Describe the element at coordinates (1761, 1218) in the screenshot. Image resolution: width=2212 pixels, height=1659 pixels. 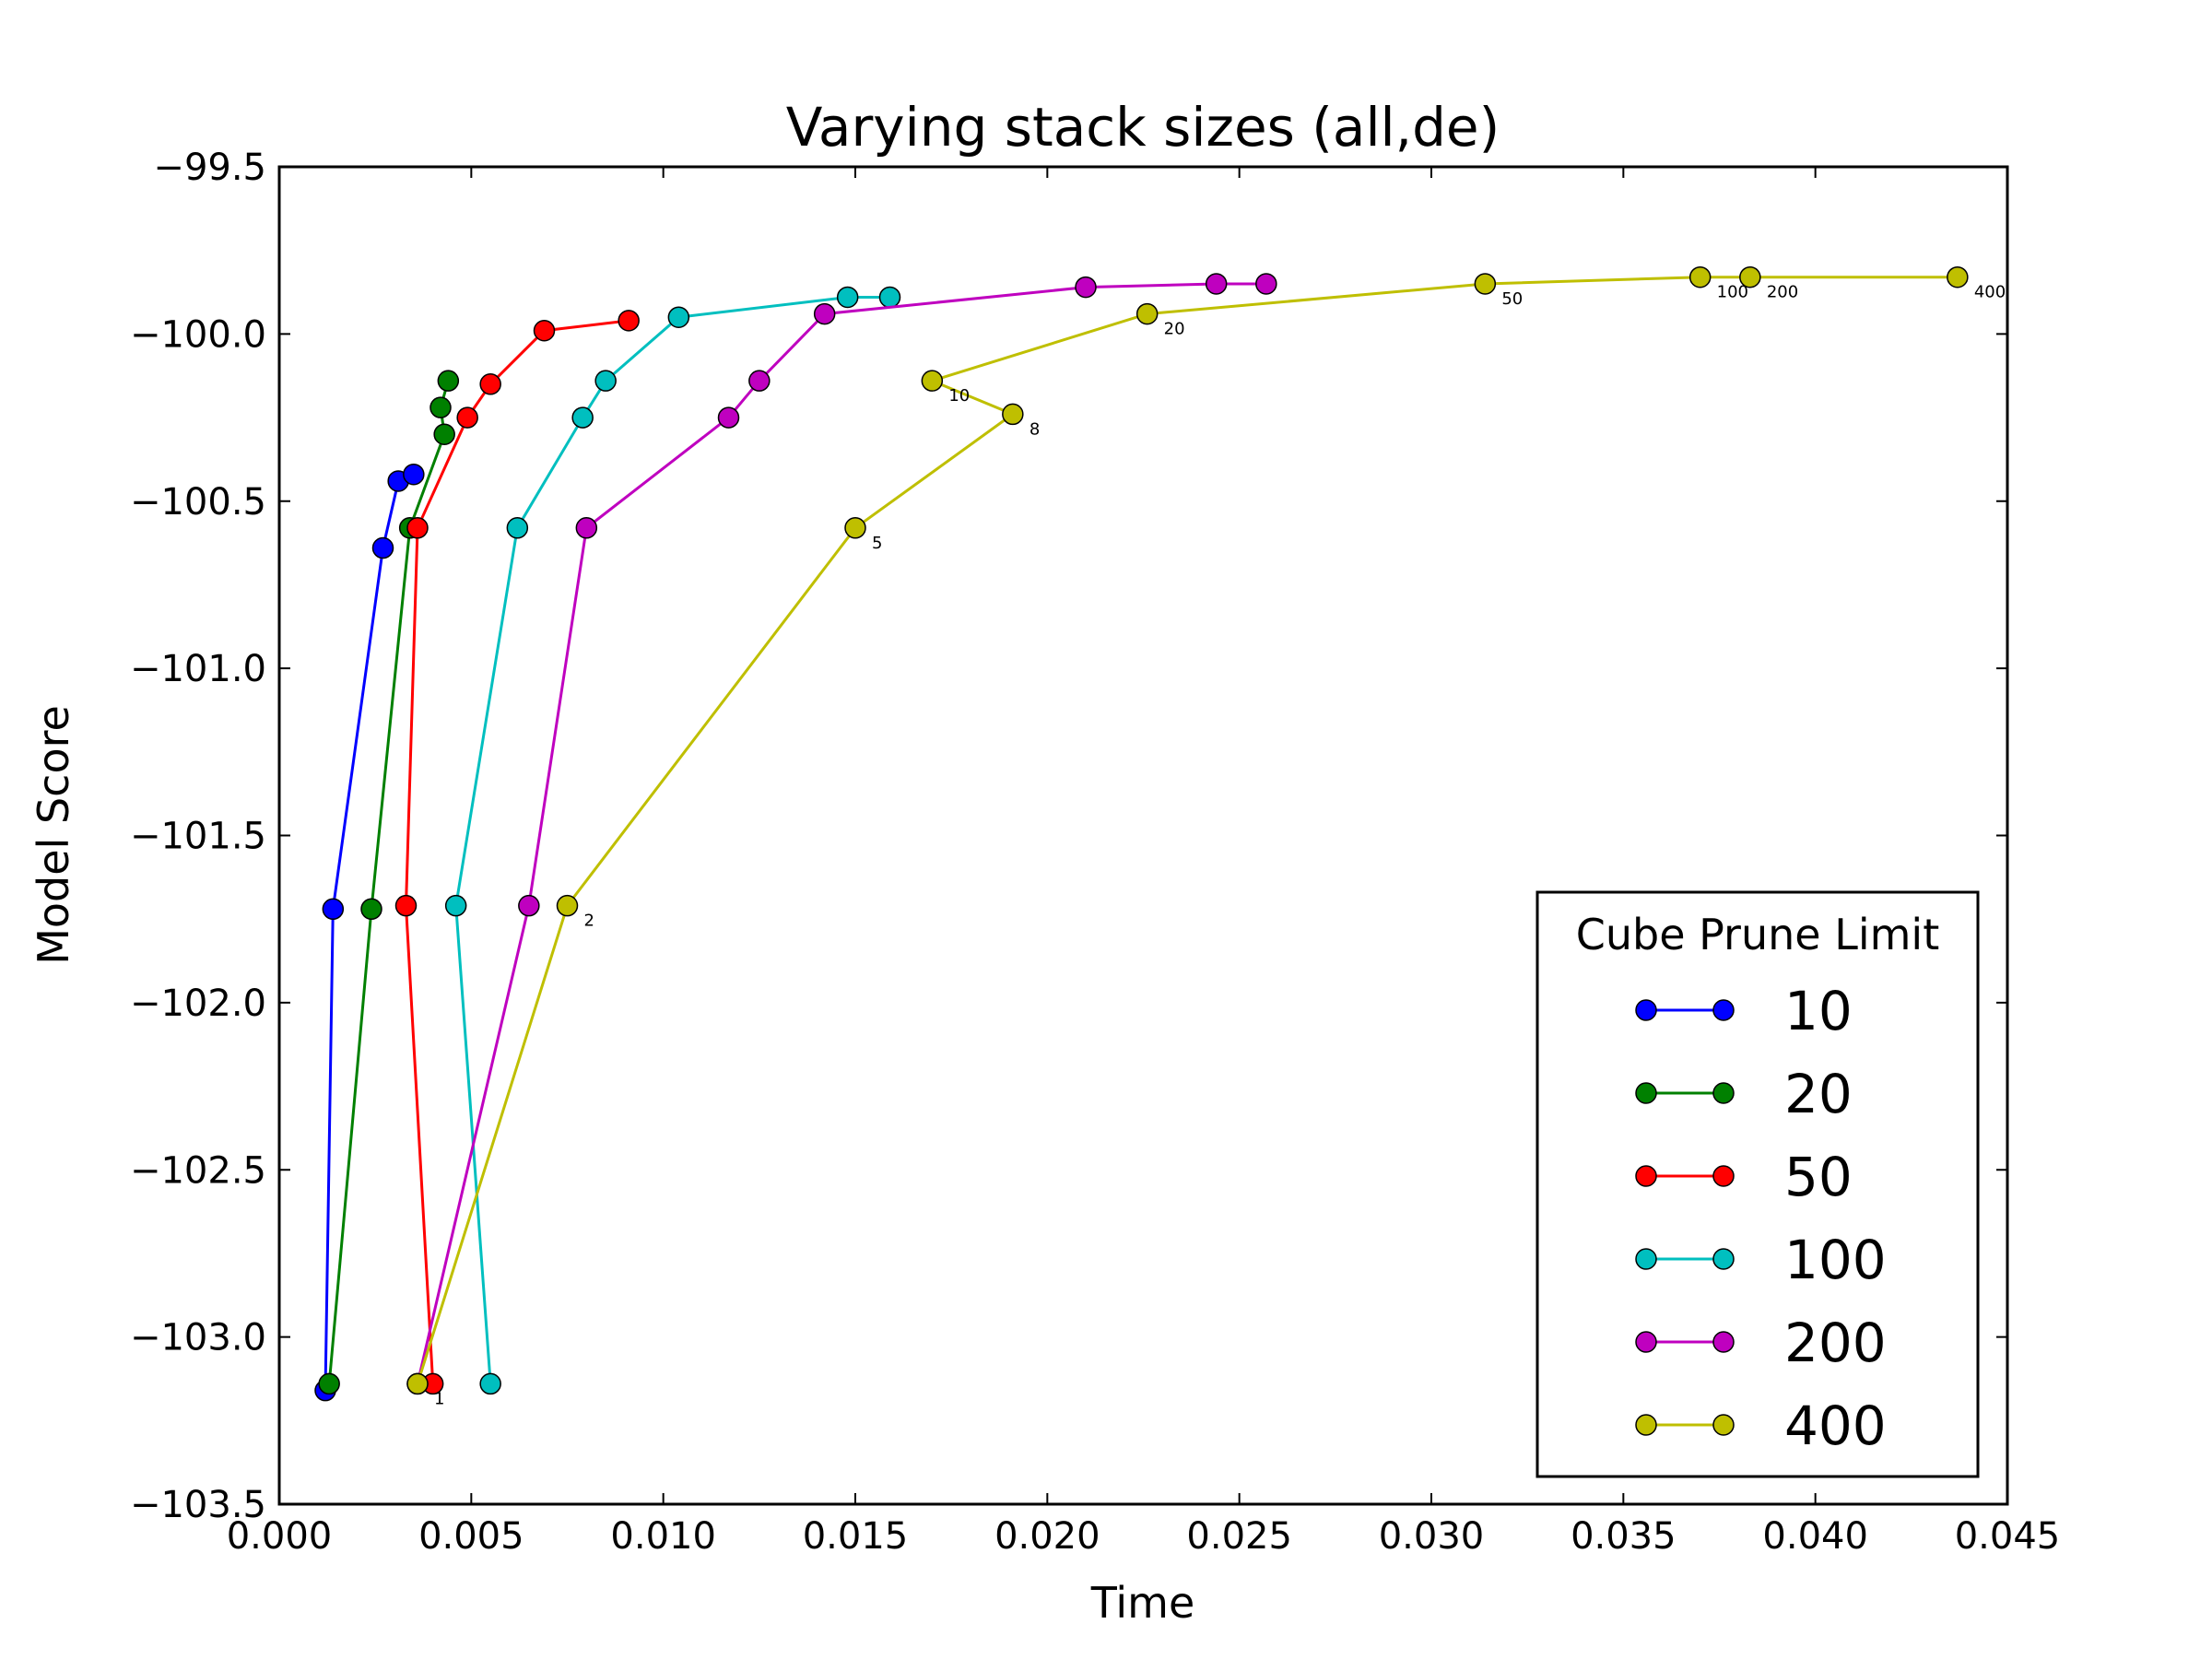
I see `legend-entries: 10 20 50 100 200 400` at that location.